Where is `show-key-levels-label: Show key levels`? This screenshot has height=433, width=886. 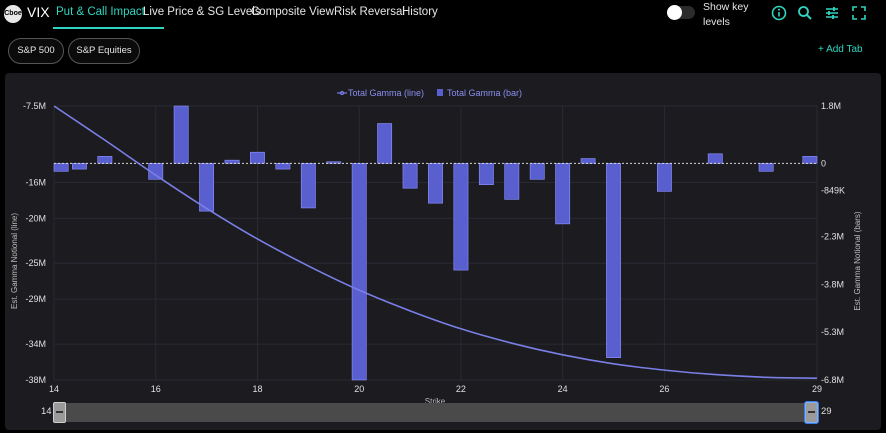 show-key-levels-label: Show key levels is located at coordinates (726, 14).